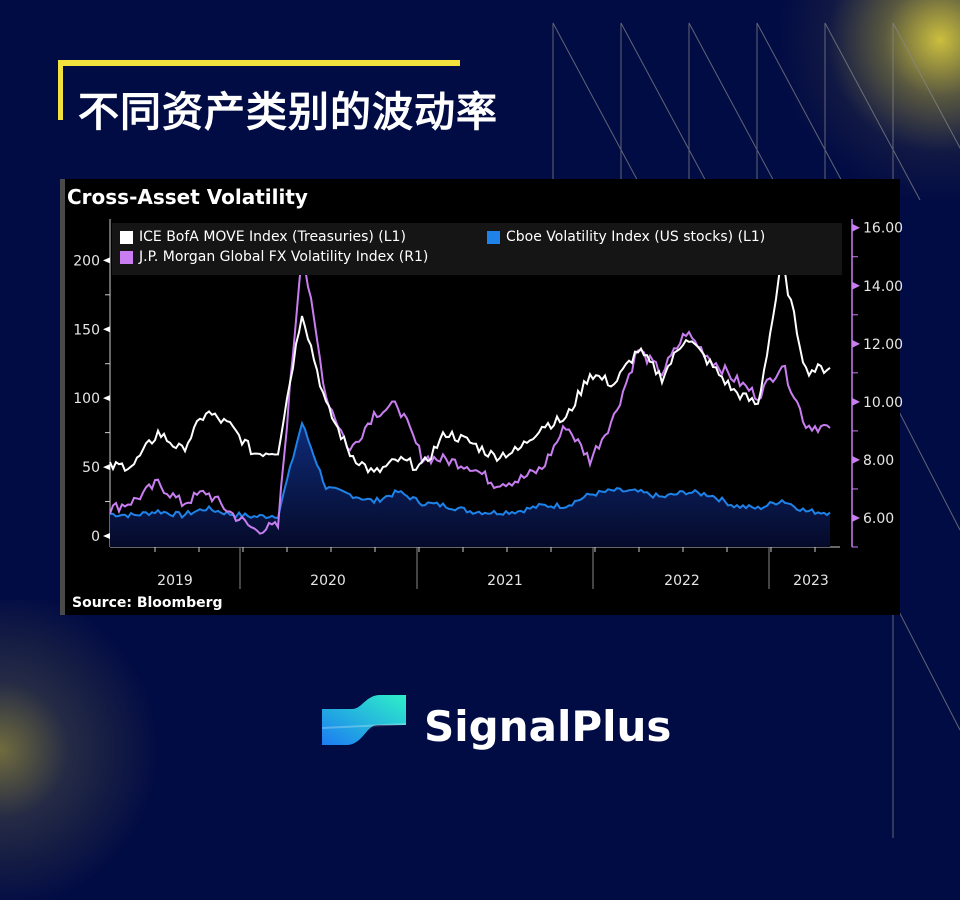 The width and height of the screenshot is (960, 900). Describe the element at coordinates (364, 720) in the screenshot. I see `signalplus-logo-icon` at that location.